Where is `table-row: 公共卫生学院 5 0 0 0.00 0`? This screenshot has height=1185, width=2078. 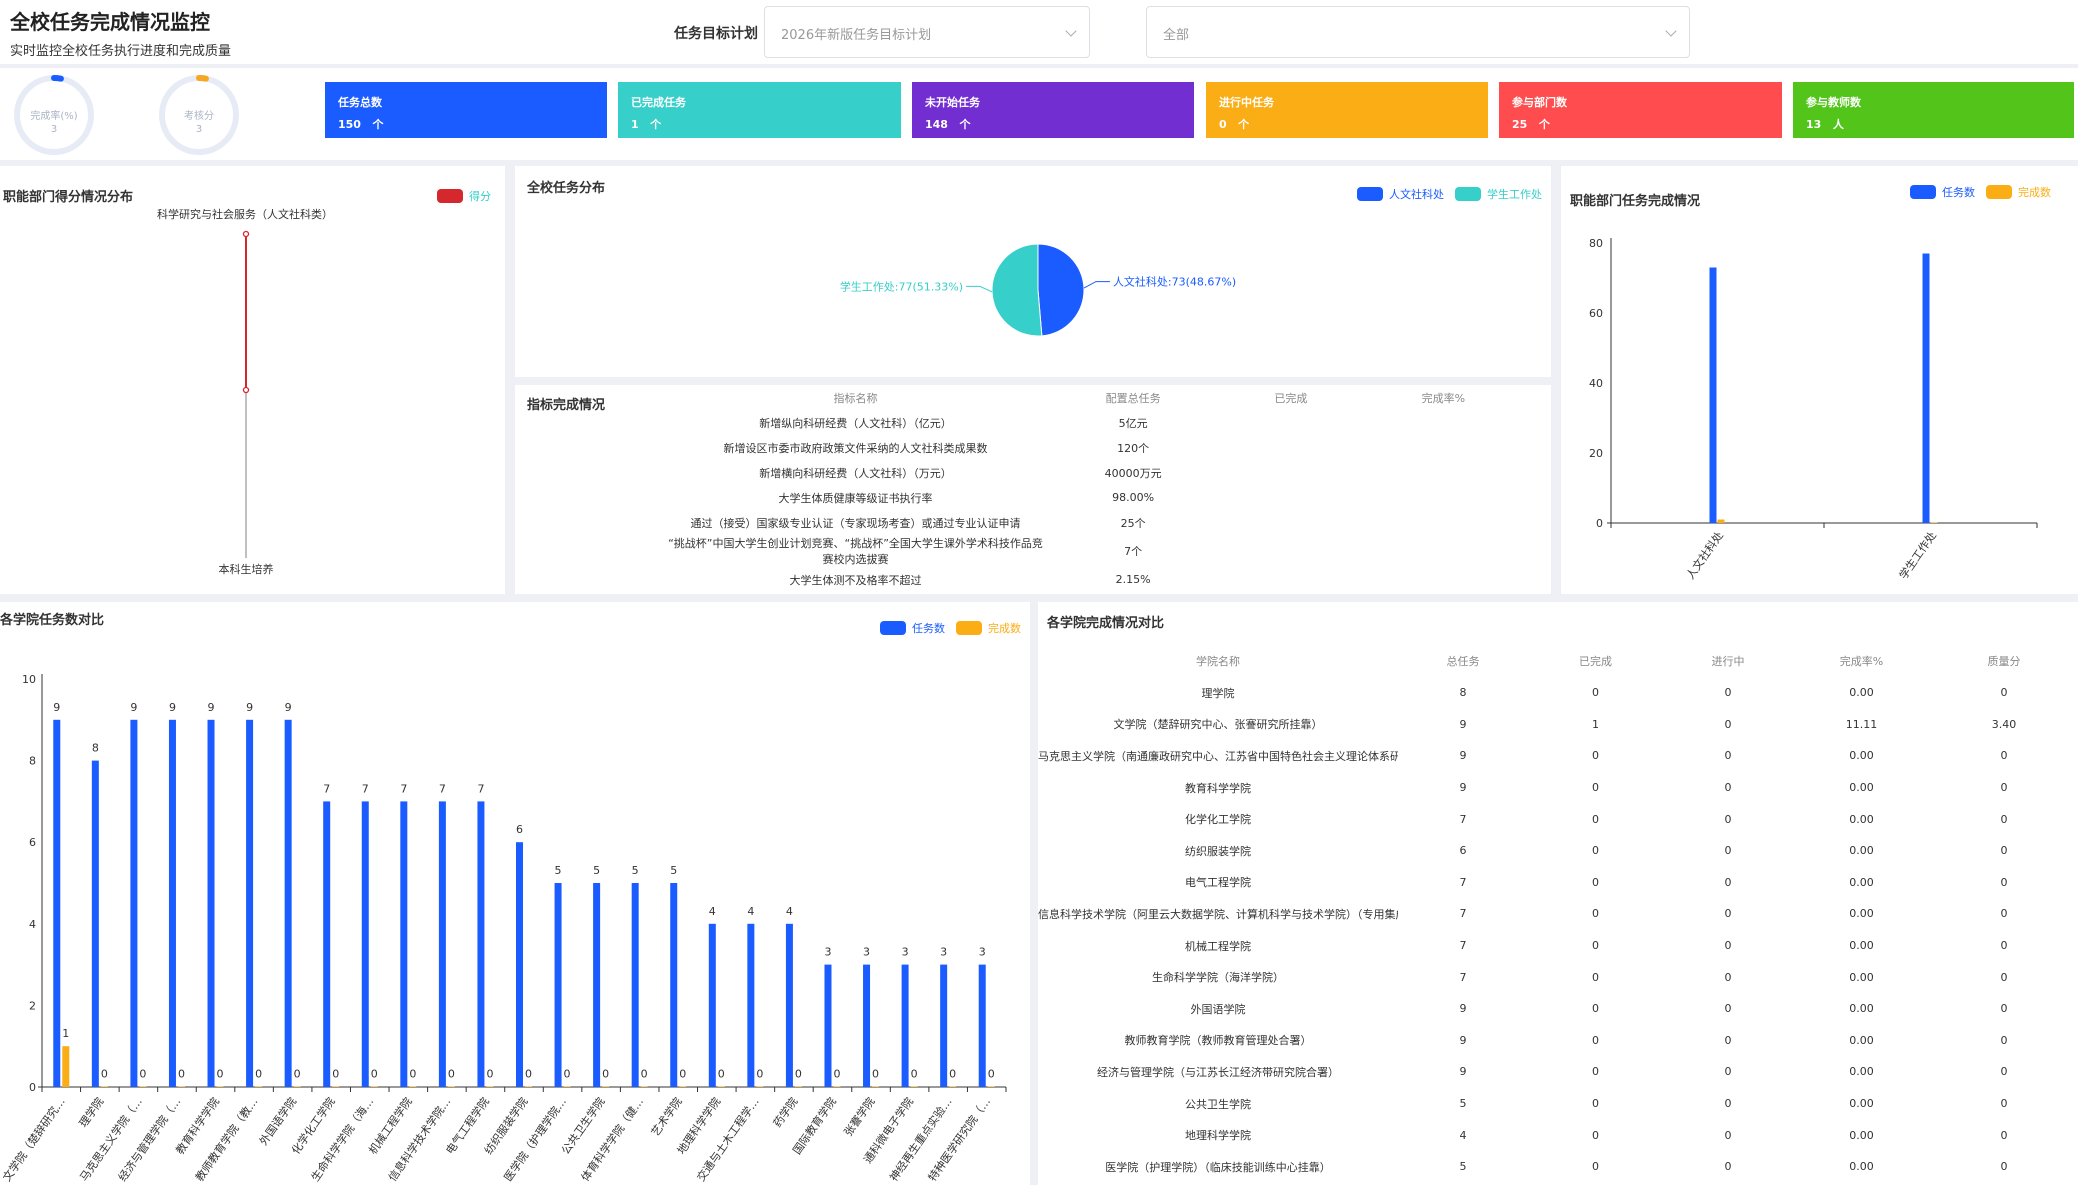
table-row: 公共卫生学院 5 0 0 0.00 0 is located at coordinates (1558, 1104).